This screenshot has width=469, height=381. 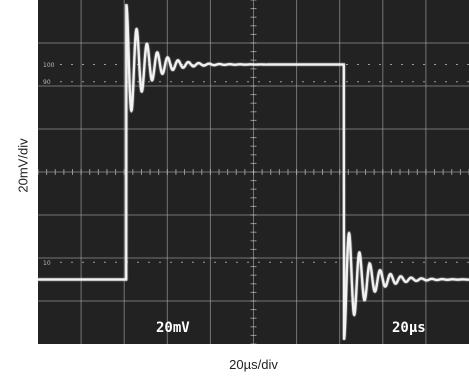 What do you see at coordinates (47, 263) in the screenshot?
I see `reference-label-10: 10` at bounding box center [47, 263].